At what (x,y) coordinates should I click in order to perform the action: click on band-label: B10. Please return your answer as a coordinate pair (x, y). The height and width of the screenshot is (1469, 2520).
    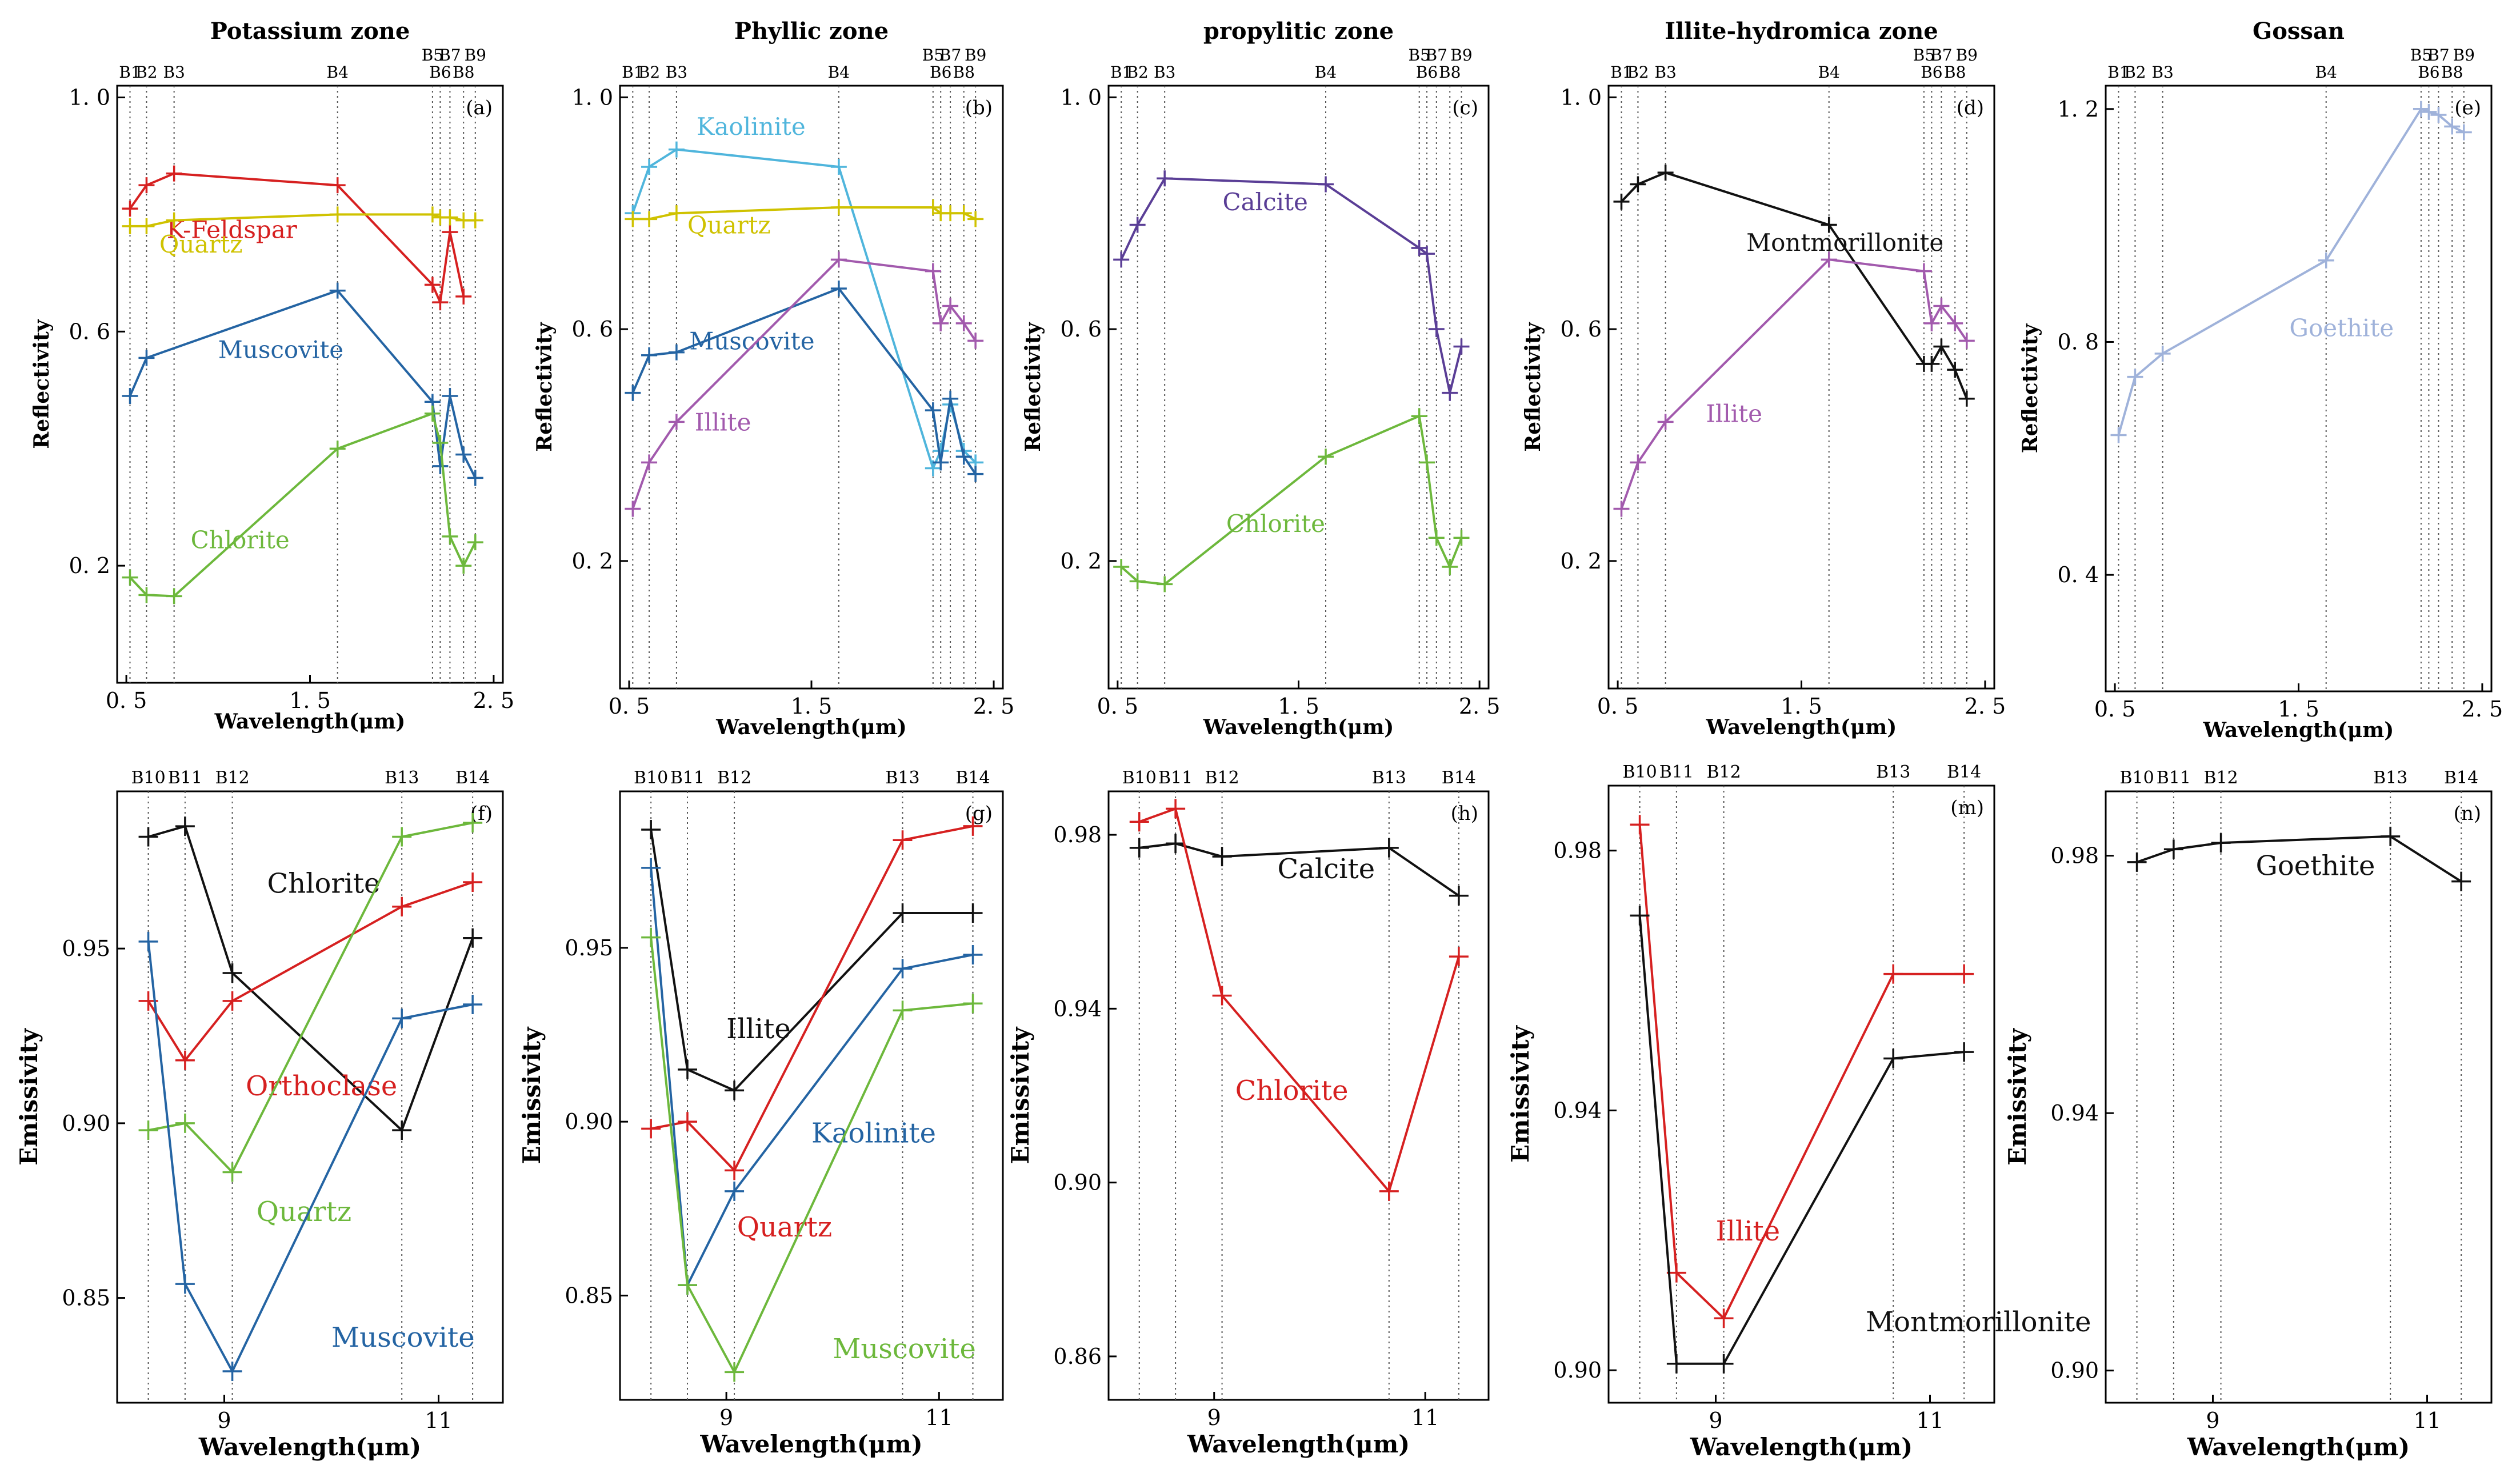
    Looking at the image, I should click on (148, 778).